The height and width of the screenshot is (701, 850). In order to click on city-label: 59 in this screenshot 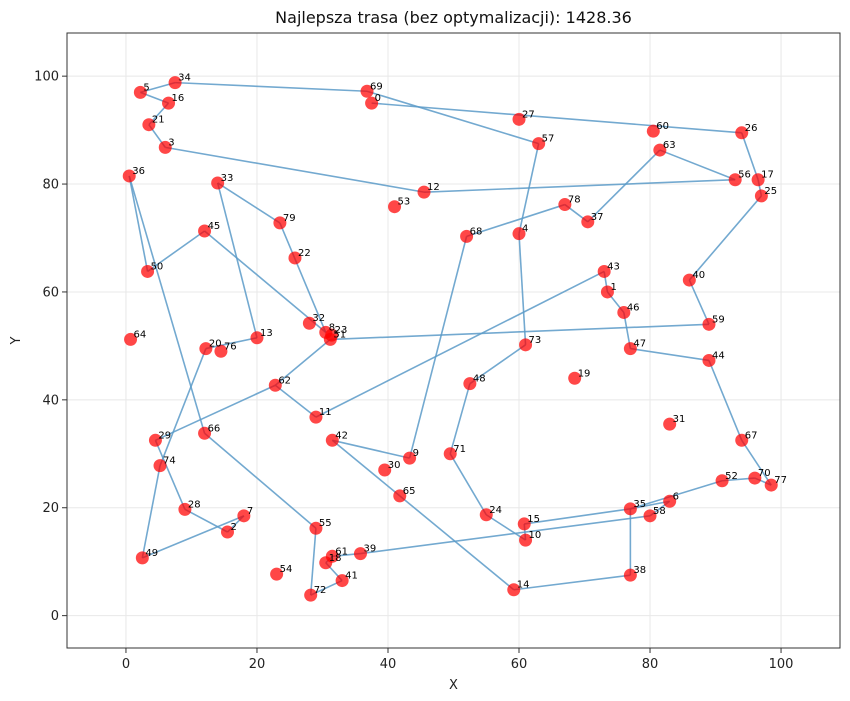, I will do `click(718, 319)`.